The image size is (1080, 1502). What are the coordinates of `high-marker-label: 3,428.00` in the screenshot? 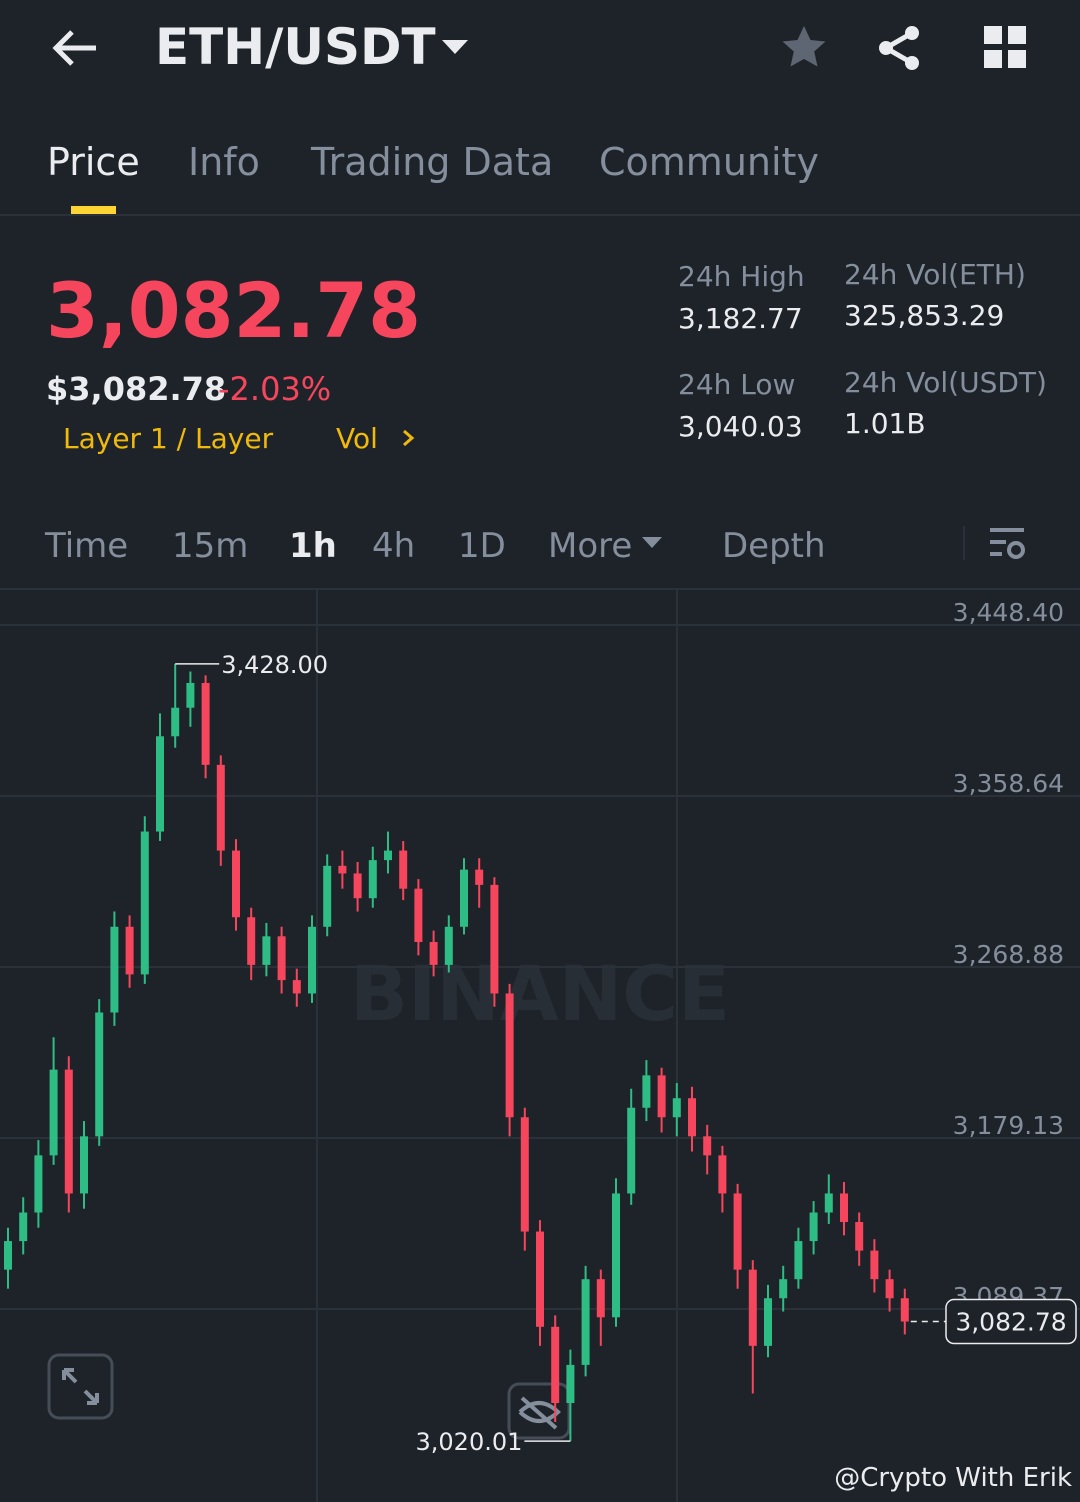 It's located at (274, 665).